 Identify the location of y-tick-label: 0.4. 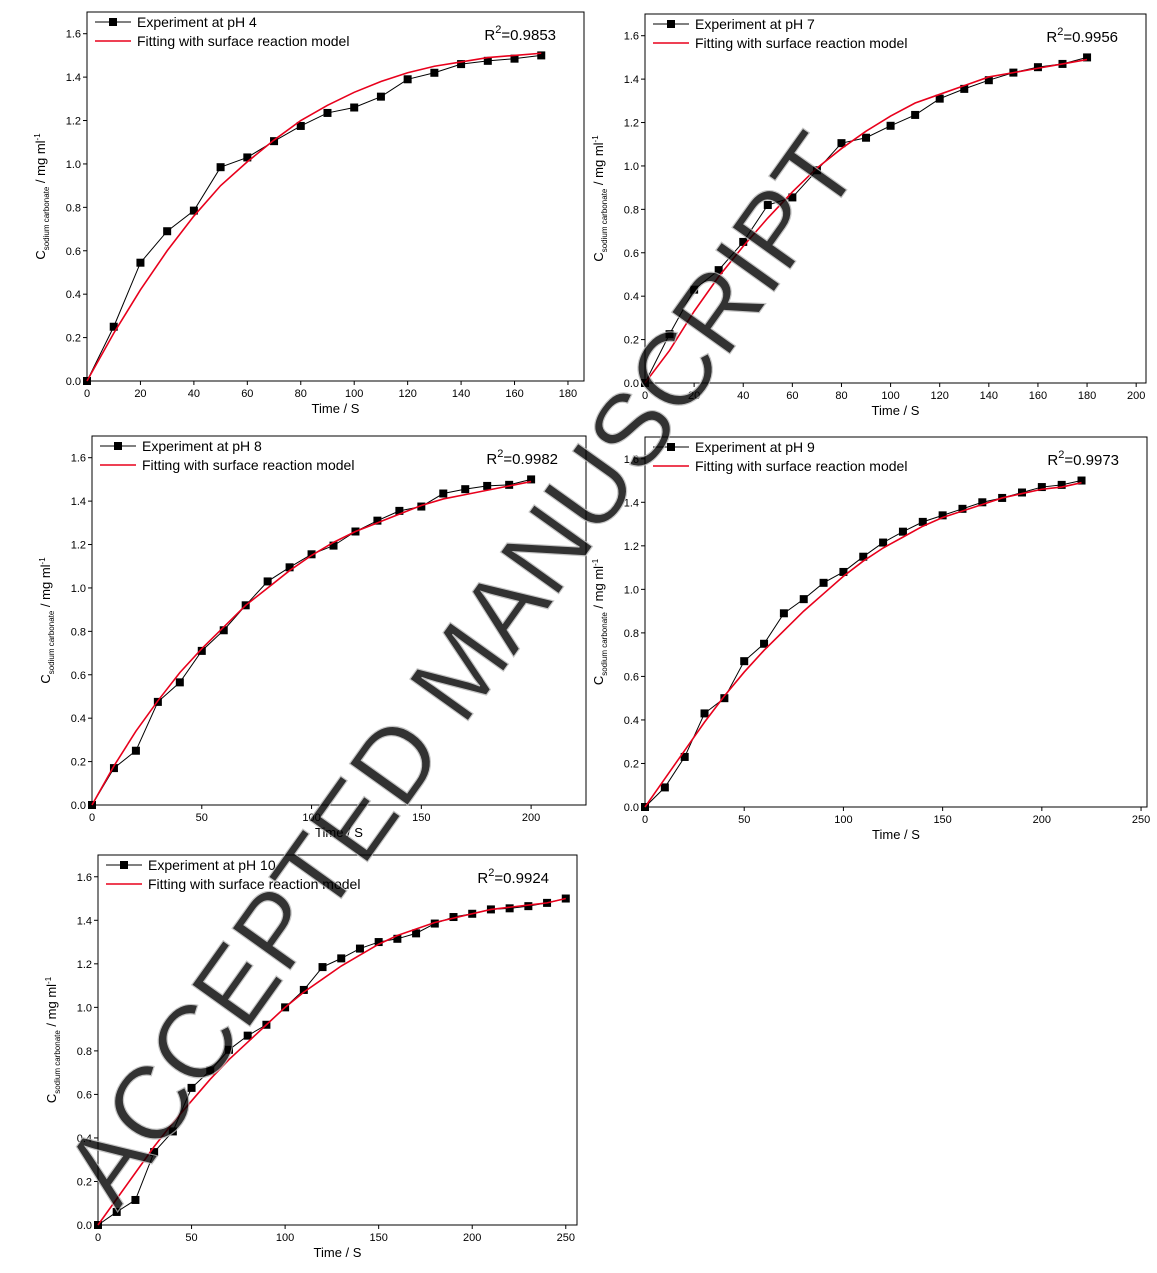
(631, 721).